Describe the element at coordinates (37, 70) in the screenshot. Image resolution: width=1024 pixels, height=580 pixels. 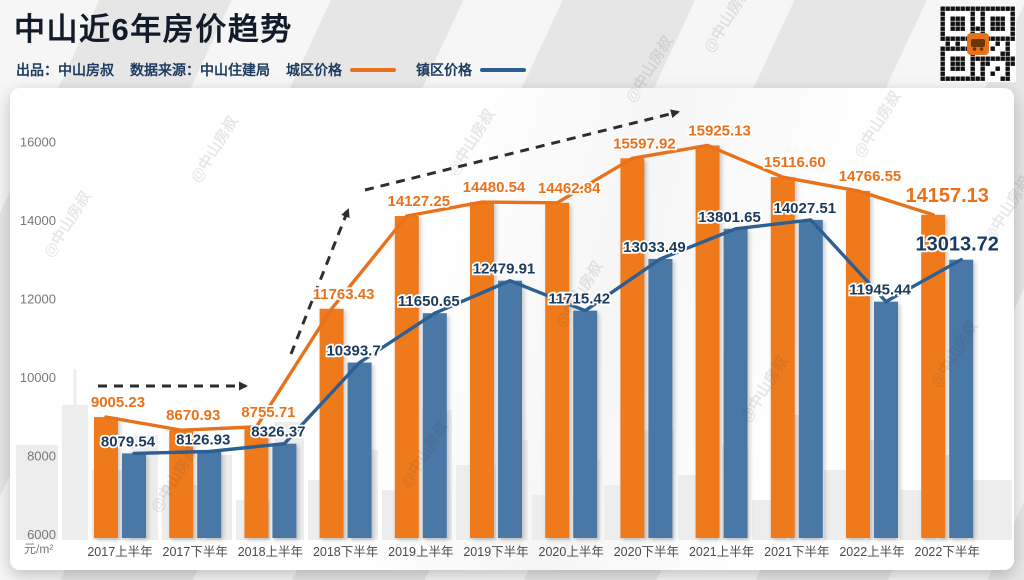
I see `credit-label: 出品：` at that location.